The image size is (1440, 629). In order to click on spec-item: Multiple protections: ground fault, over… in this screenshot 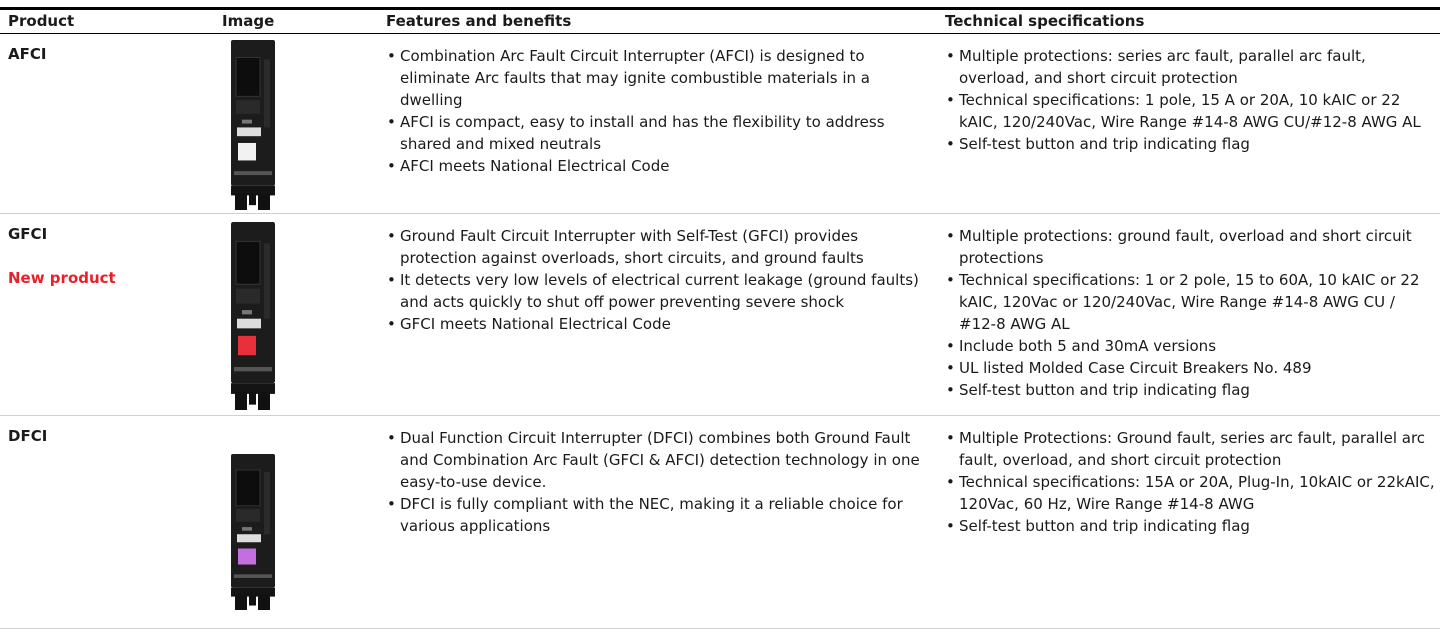, I will do `click(1190, 247)`.